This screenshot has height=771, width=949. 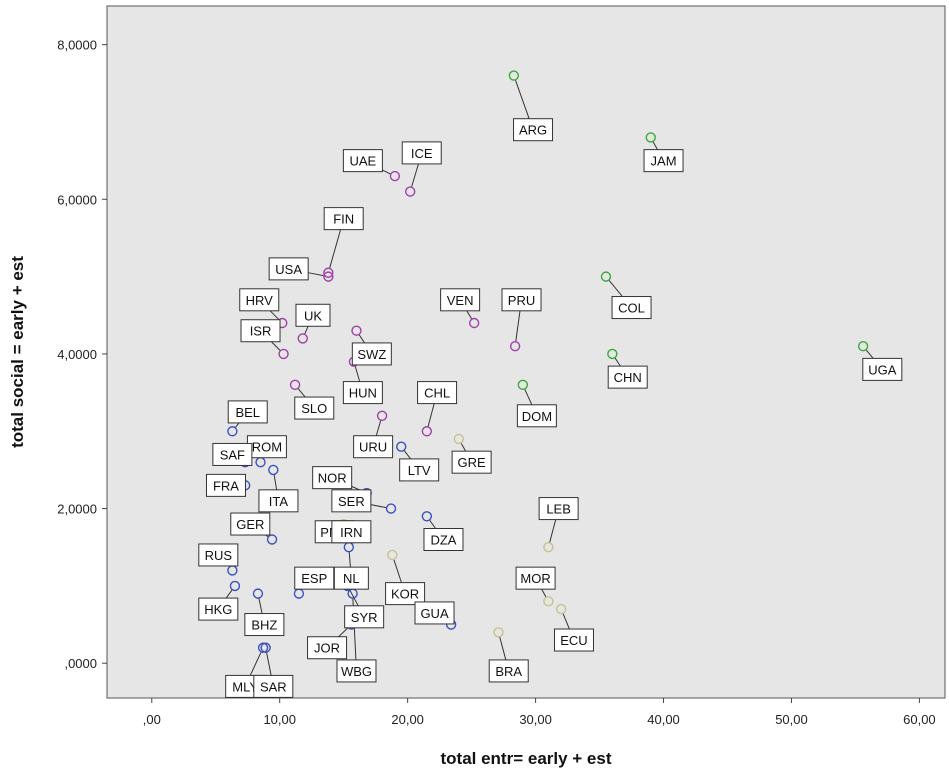 I want to click on label-box-dom, so click(x=536, y=416).